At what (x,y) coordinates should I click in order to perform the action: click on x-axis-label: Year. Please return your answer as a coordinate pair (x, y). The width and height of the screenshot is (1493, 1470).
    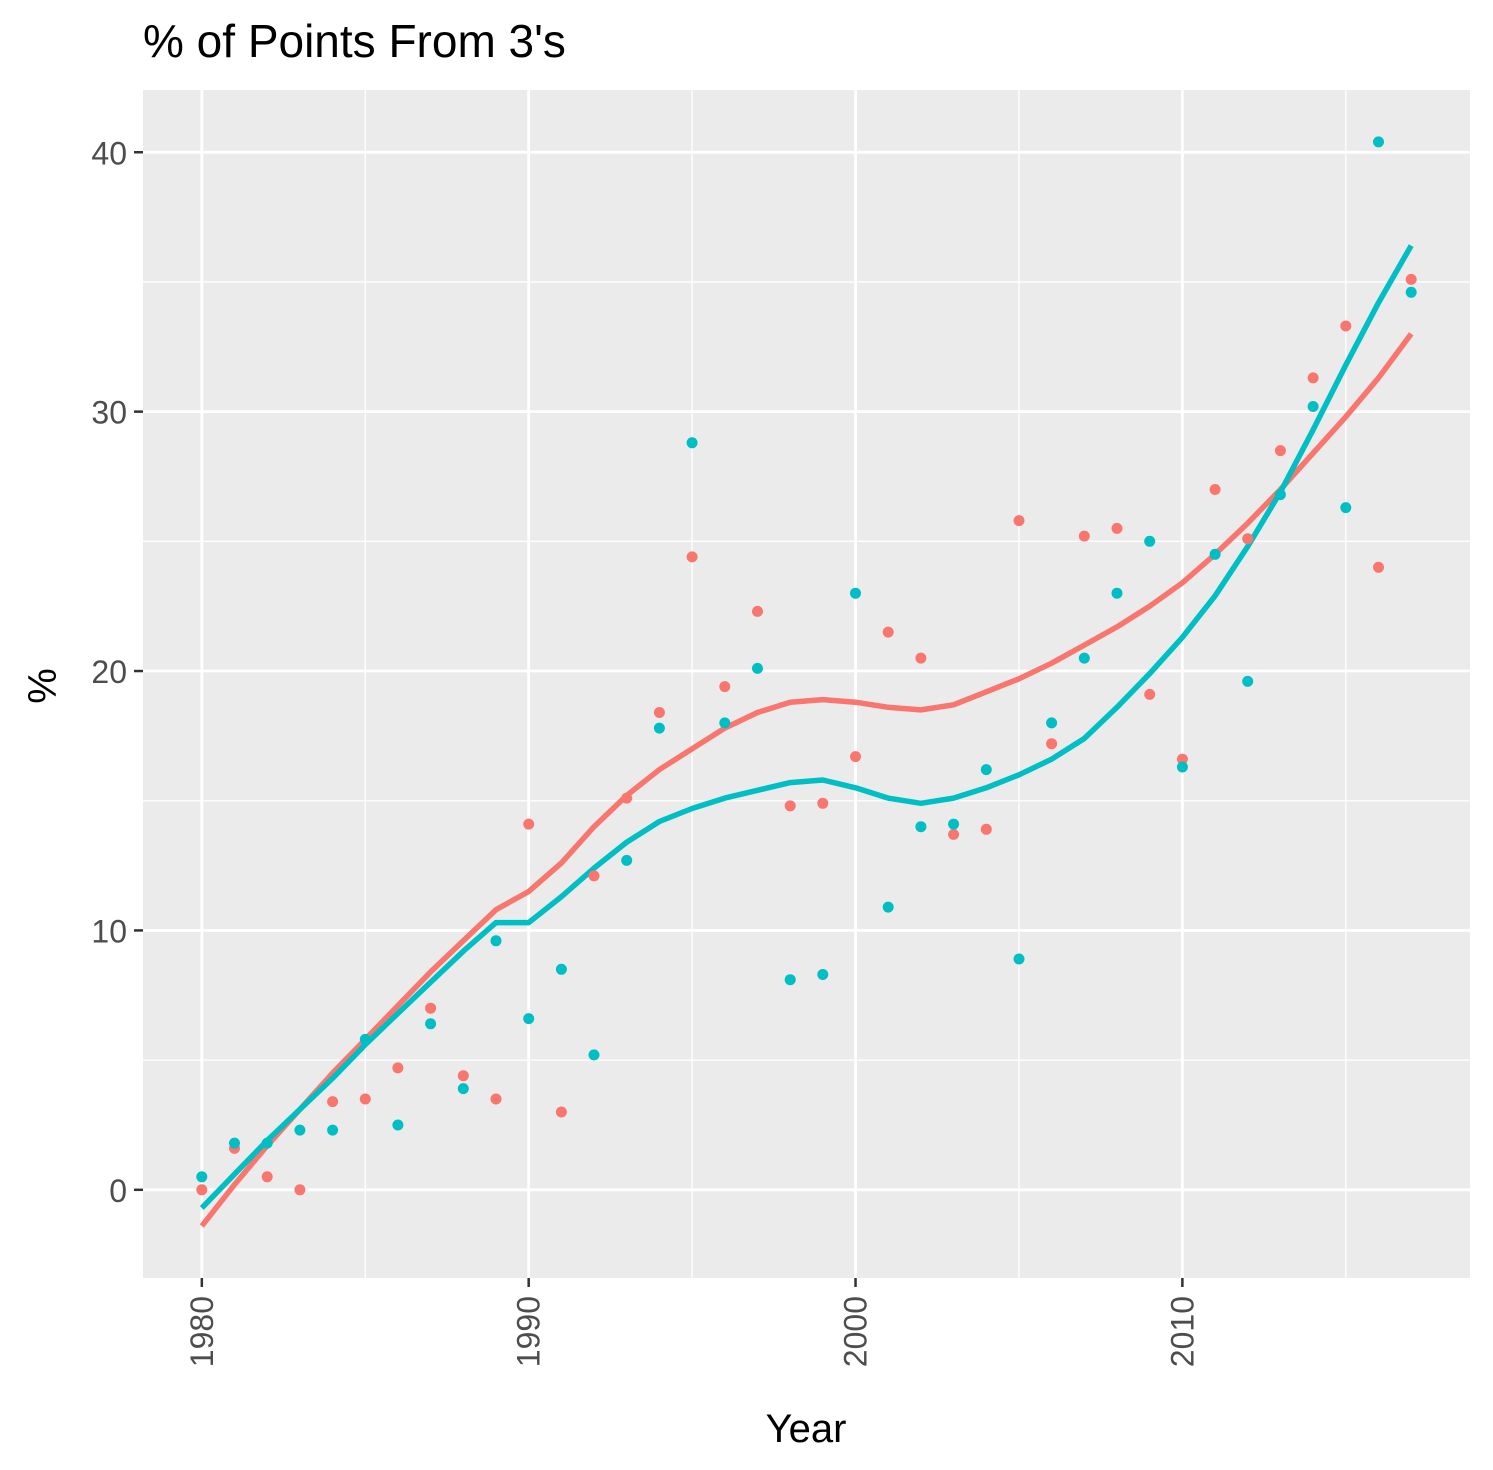
    Looking at the image, I should click on (806, 1429).